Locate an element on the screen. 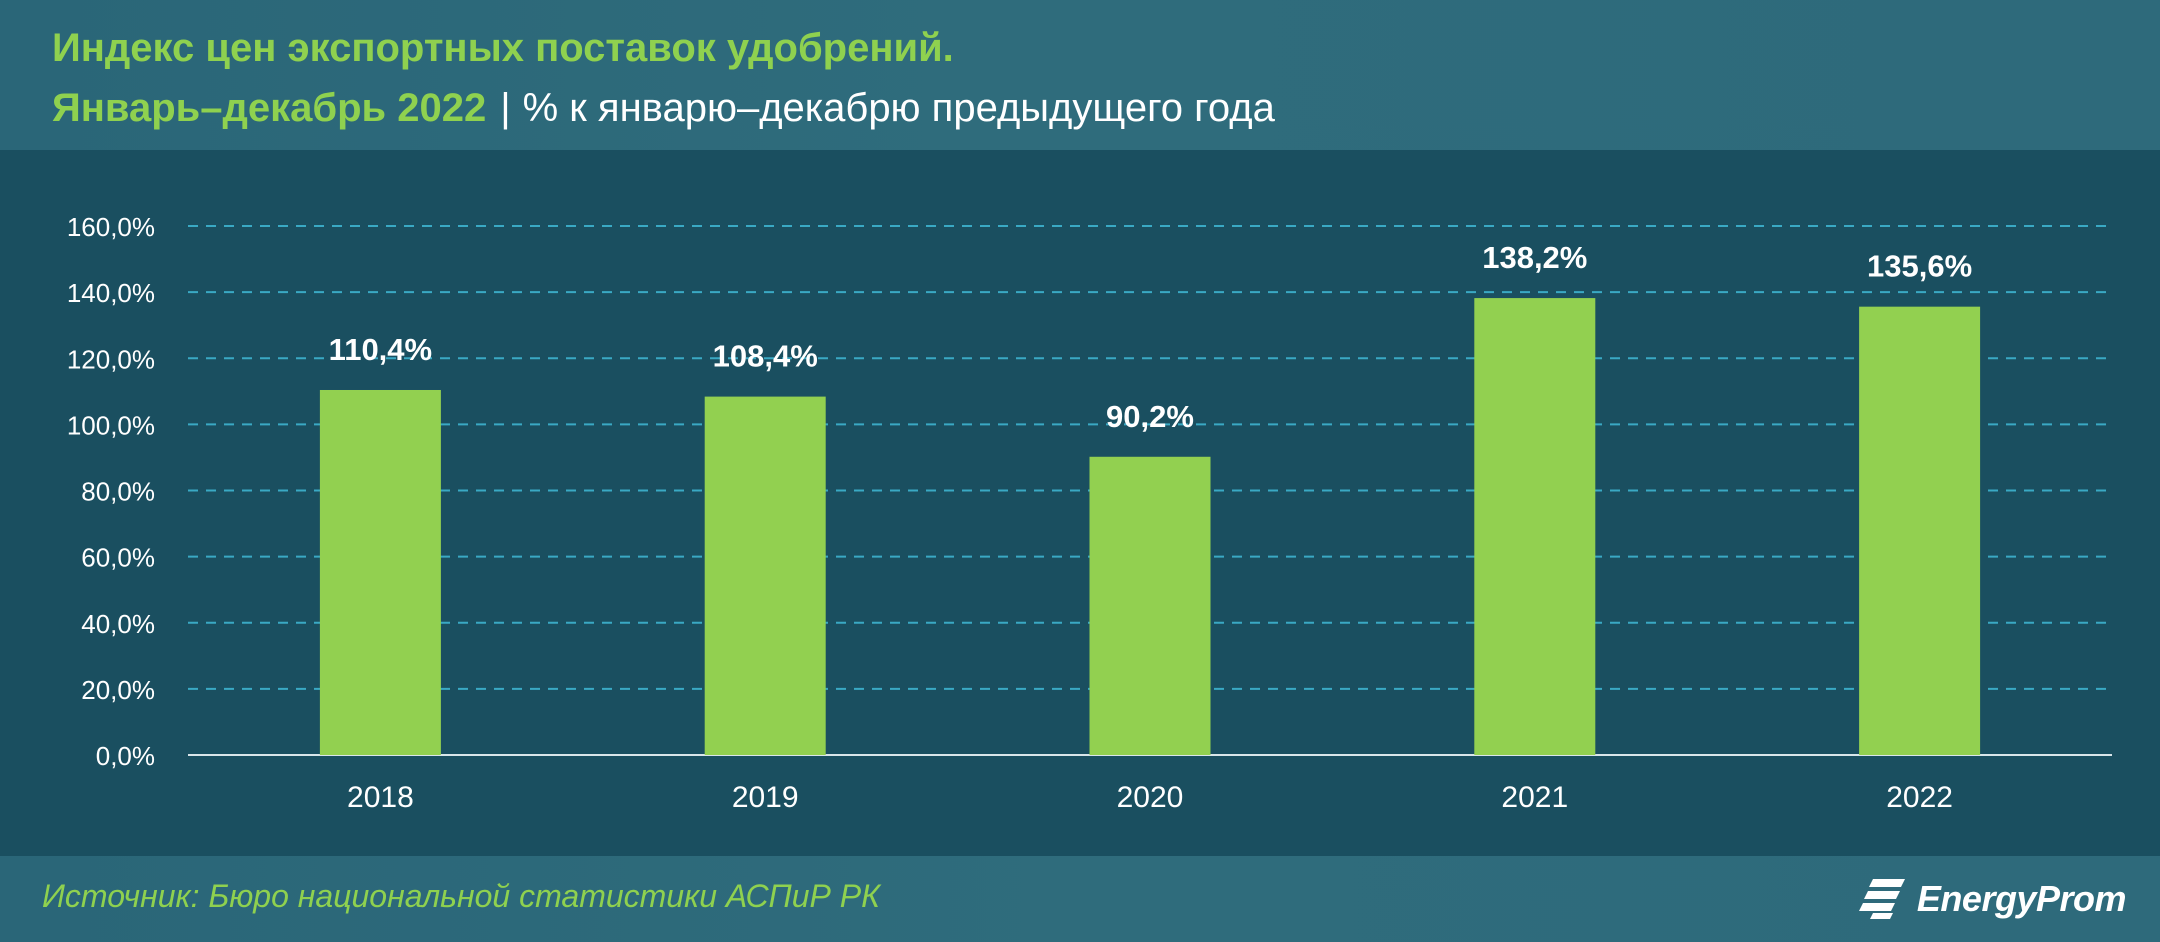  y-tick-label: 80,0% is located at coordinates (118, 492).